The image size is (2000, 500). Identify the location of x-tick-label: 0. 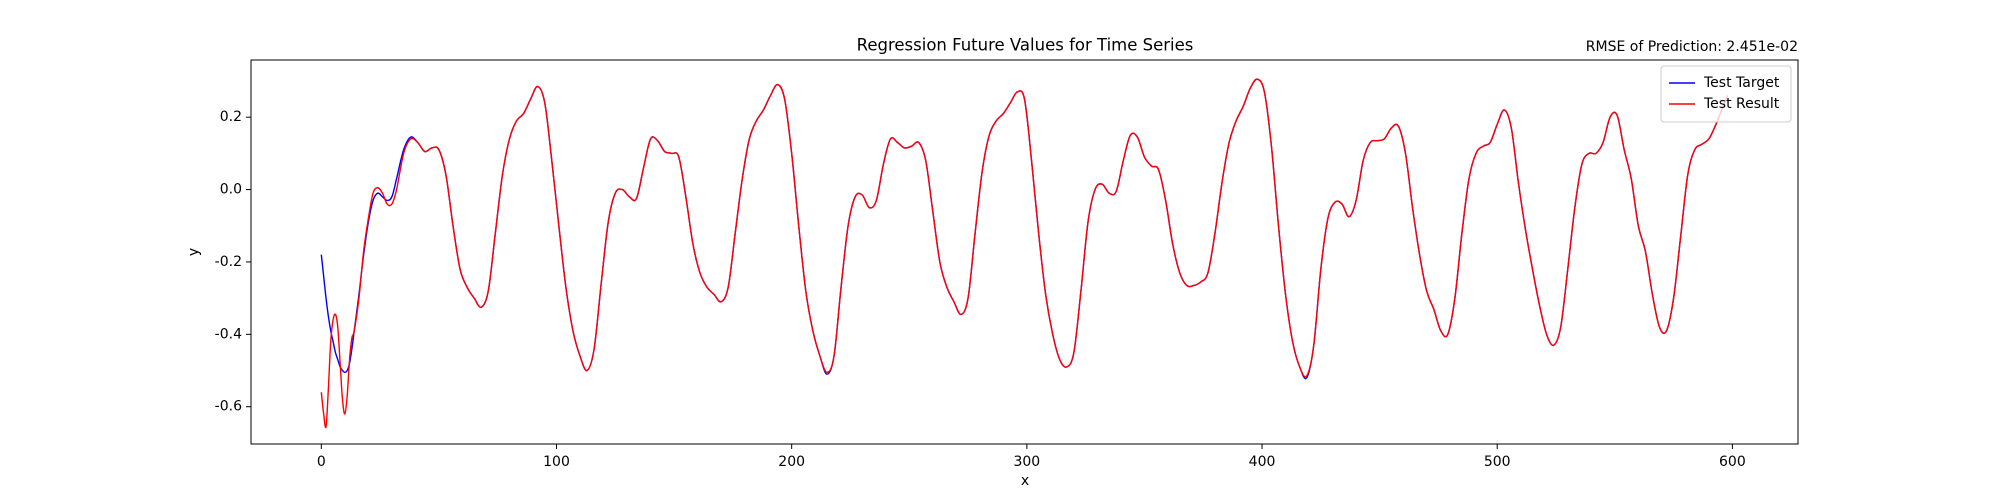
(321, 462).